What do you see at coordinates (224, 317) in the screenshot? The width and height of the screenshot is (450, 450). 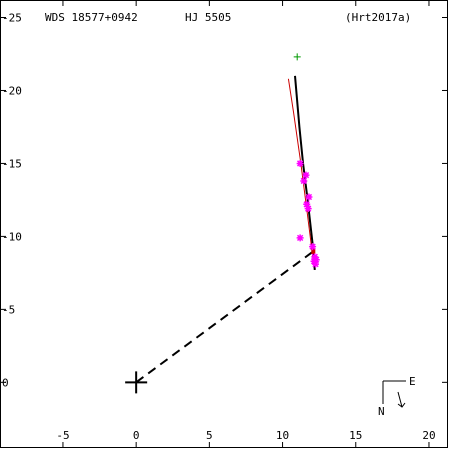 I see `periastron-dashed-line` at bounding box center [224, 317].